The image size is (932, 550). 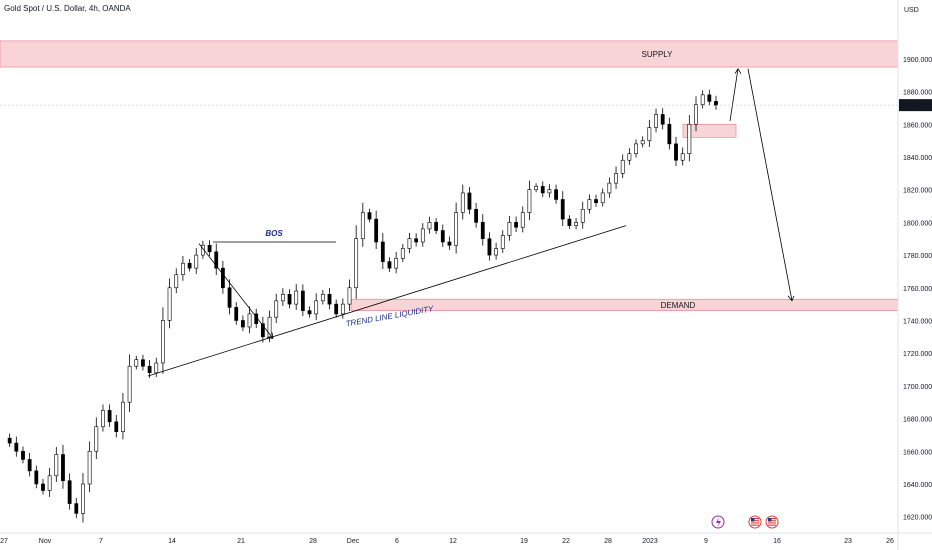 What do you see at coordinates (67, 8) in the screenshot?
I see `chart-title: Gold Spot / U.S. Dollar, 4h, OANDA` at bounding box center [67, 8].